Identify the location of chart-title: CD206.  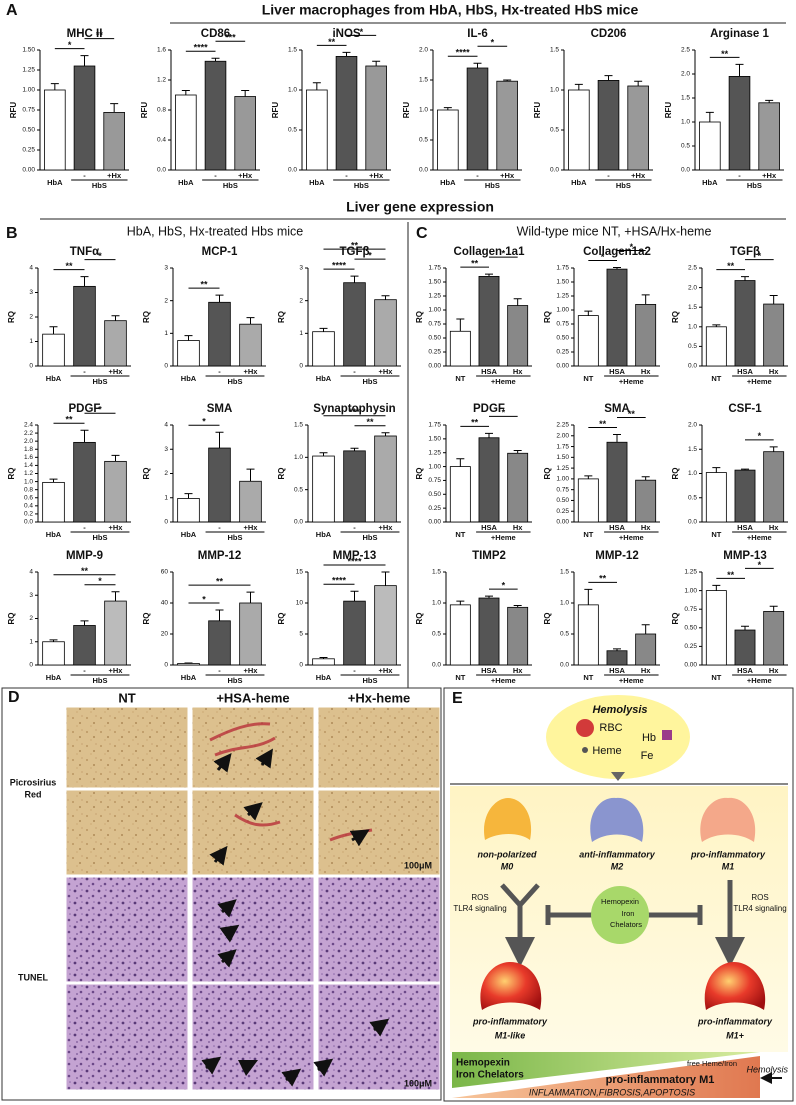
(609, 34).